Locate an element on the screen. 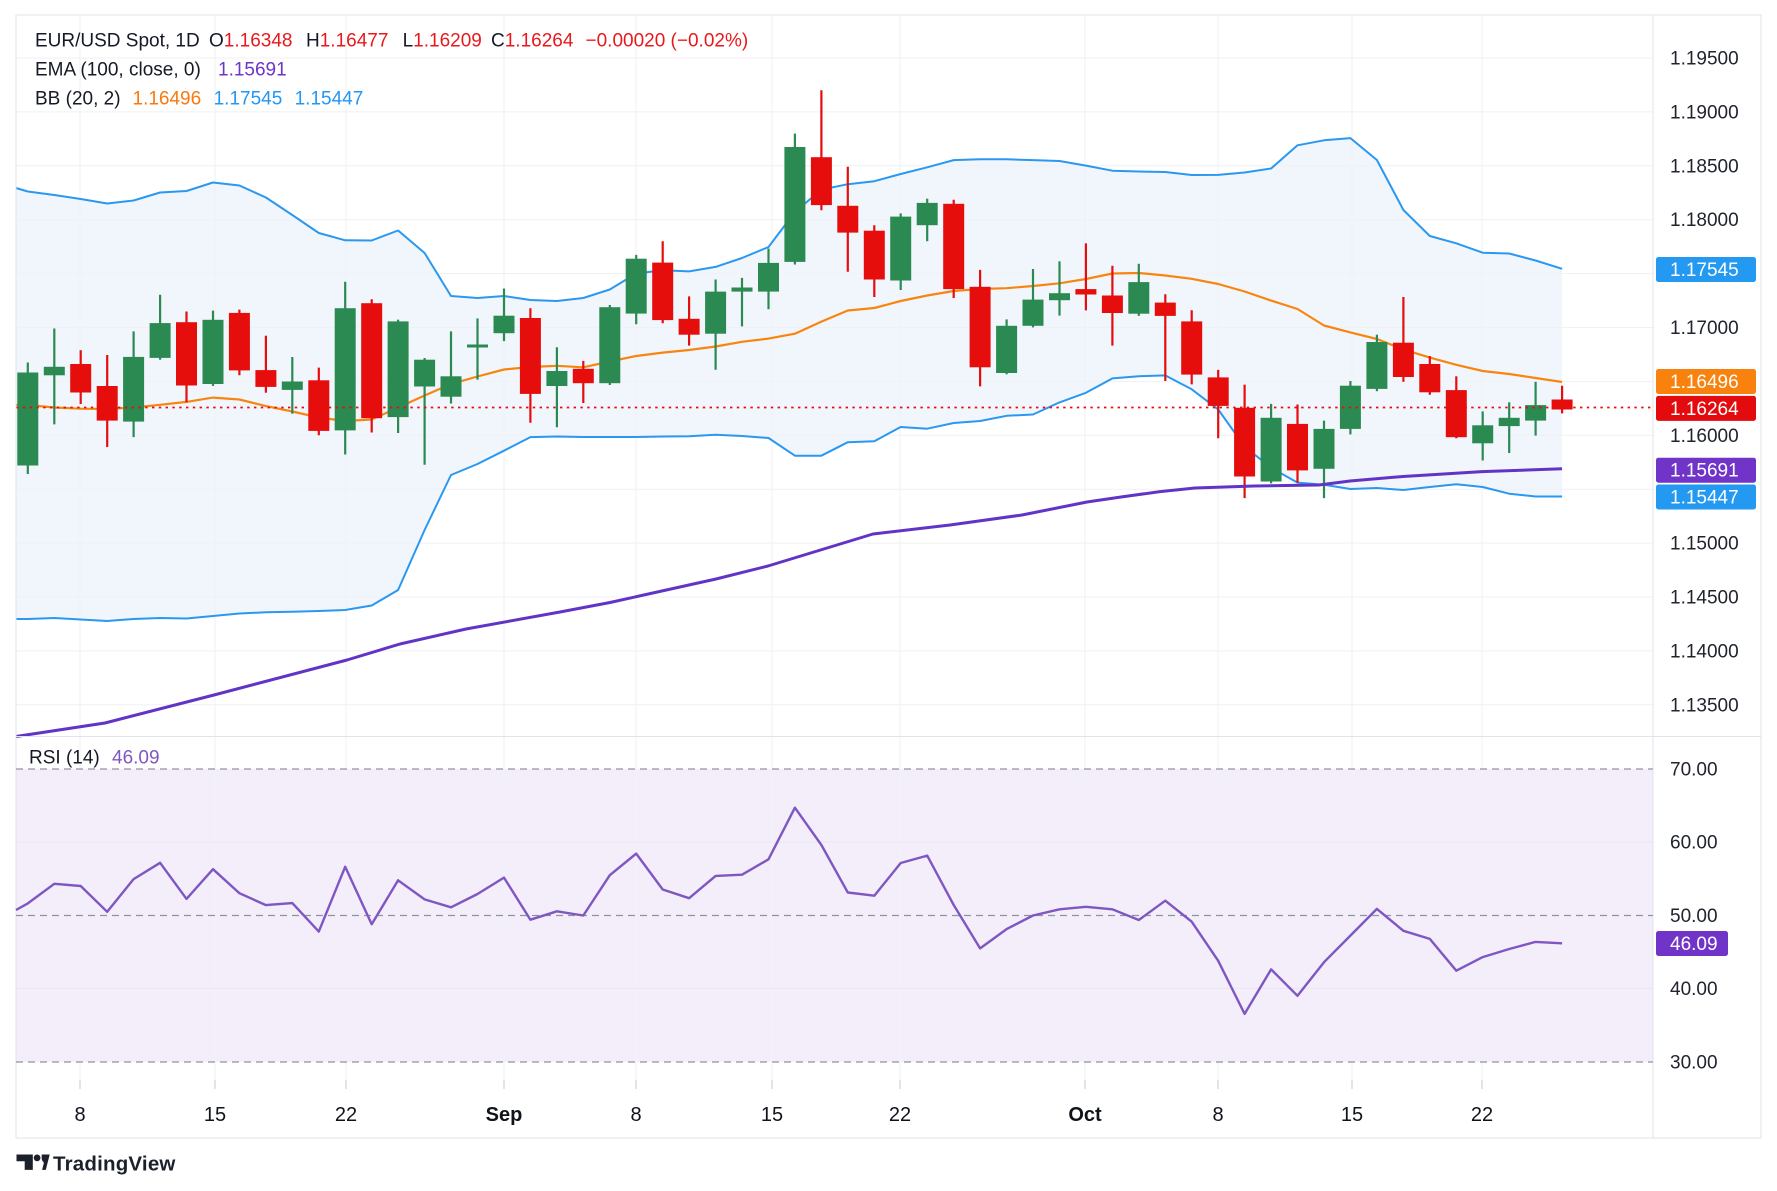 Image resolution: width=1777 pixels, height=1191 pixels. svg-text: EUR/USD Spot, 1D is located at coordinates (117, 41).